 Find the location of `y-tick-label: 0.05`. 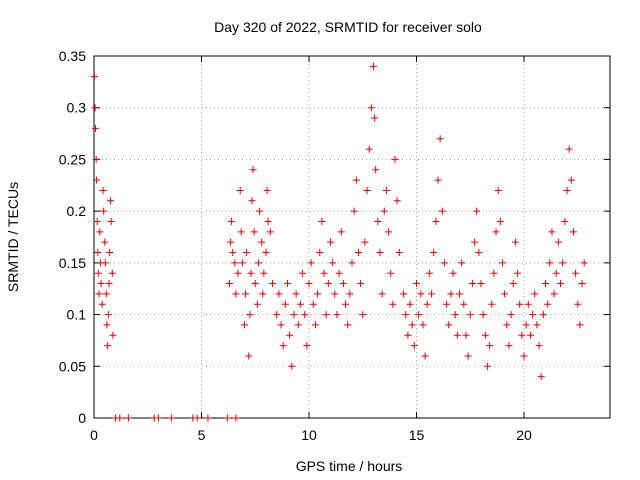

y-tick-label: 0.05 is located at coordinates (72, 366).